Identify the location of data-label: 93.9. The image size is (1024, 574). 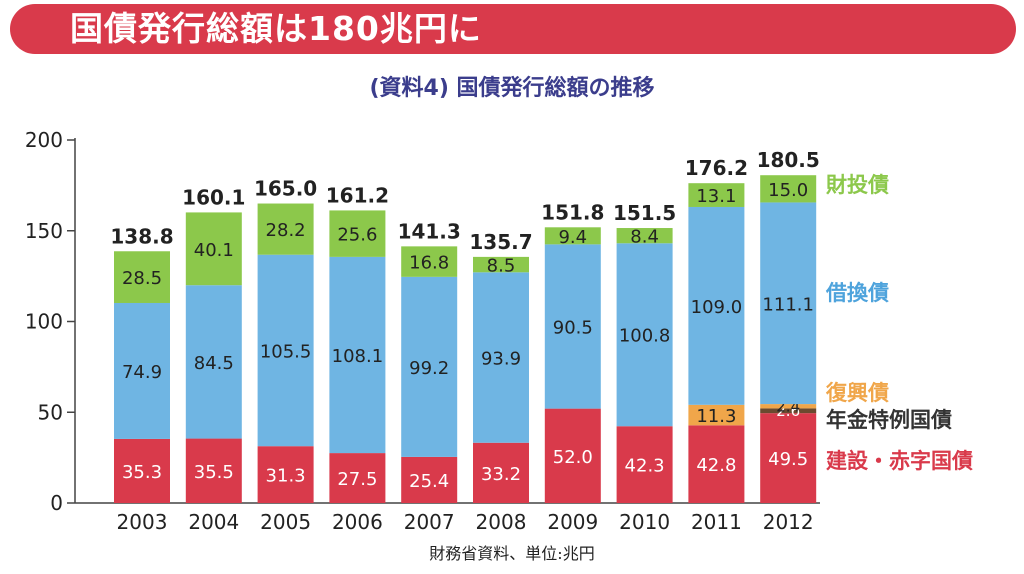
(501, 359).